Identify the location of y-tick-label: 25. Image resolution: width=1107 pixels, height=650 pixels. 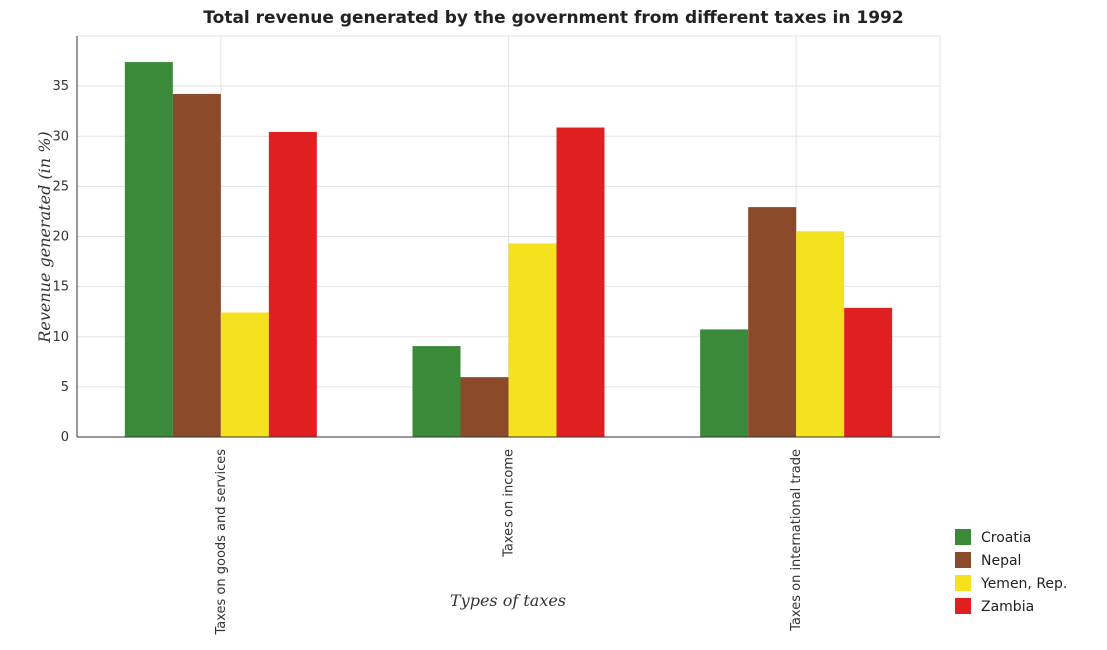
(60, 186).